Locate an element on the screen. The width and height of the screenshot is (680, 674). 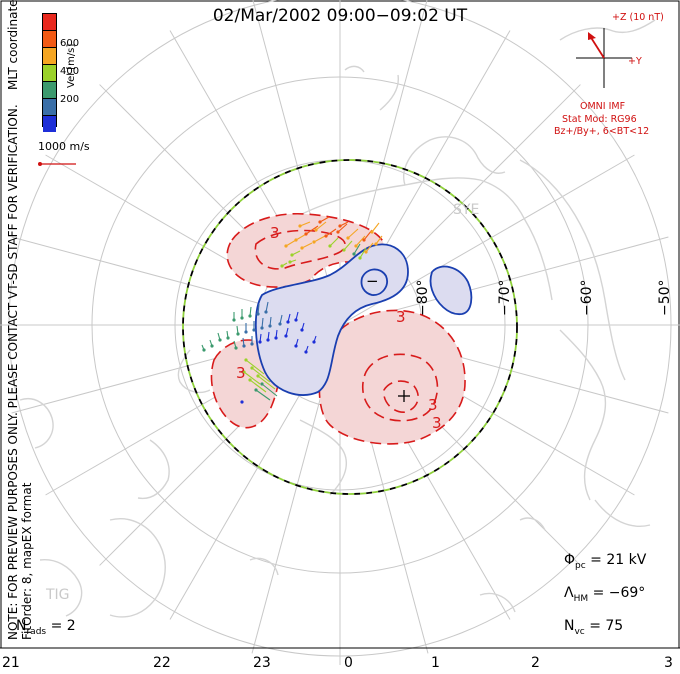
potential-maximum-marker is located at coordinates (404, 396).